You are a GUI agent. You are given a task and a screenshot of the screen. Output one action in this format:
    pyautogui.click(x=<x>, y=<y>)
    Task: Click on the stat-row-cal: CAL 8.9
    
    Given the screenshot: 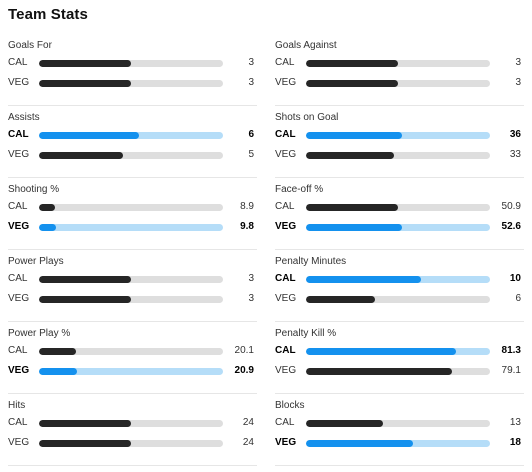 What is the action you would take?
    pyautogui.click(x=132, y=211)
    